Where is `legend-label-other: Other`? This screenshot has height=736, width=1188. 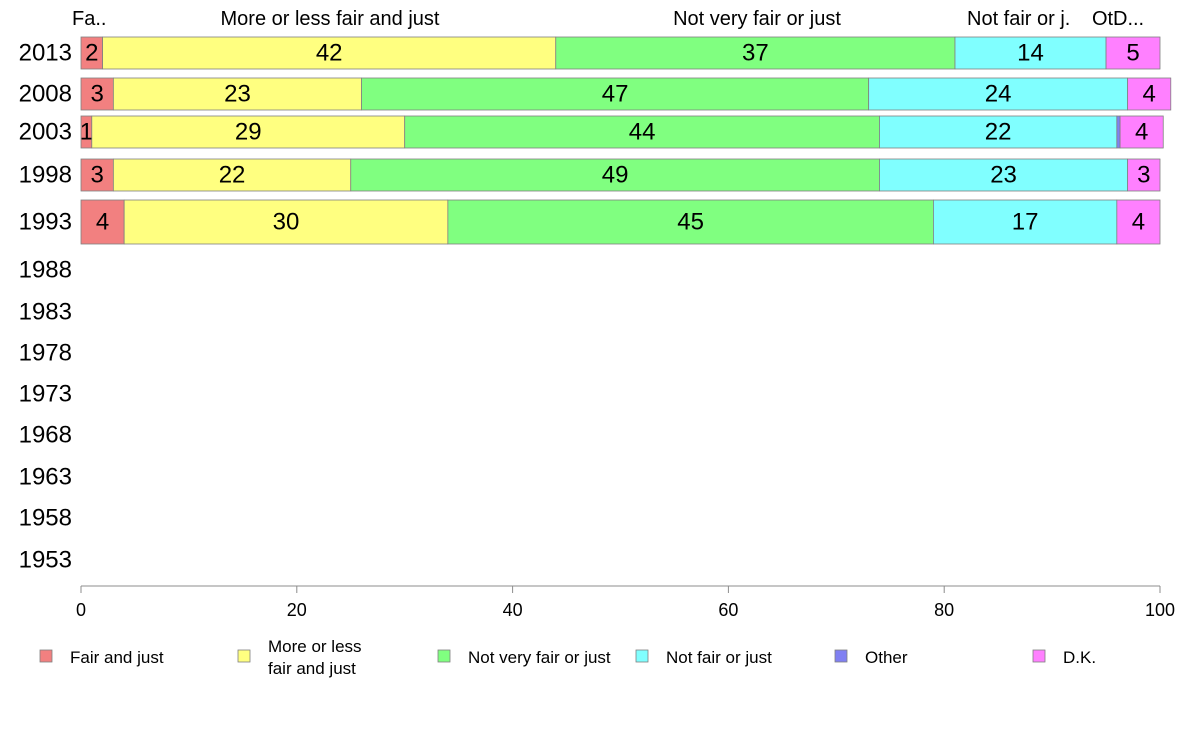 legend-label-other: Other is located at coordinates (886, 657).